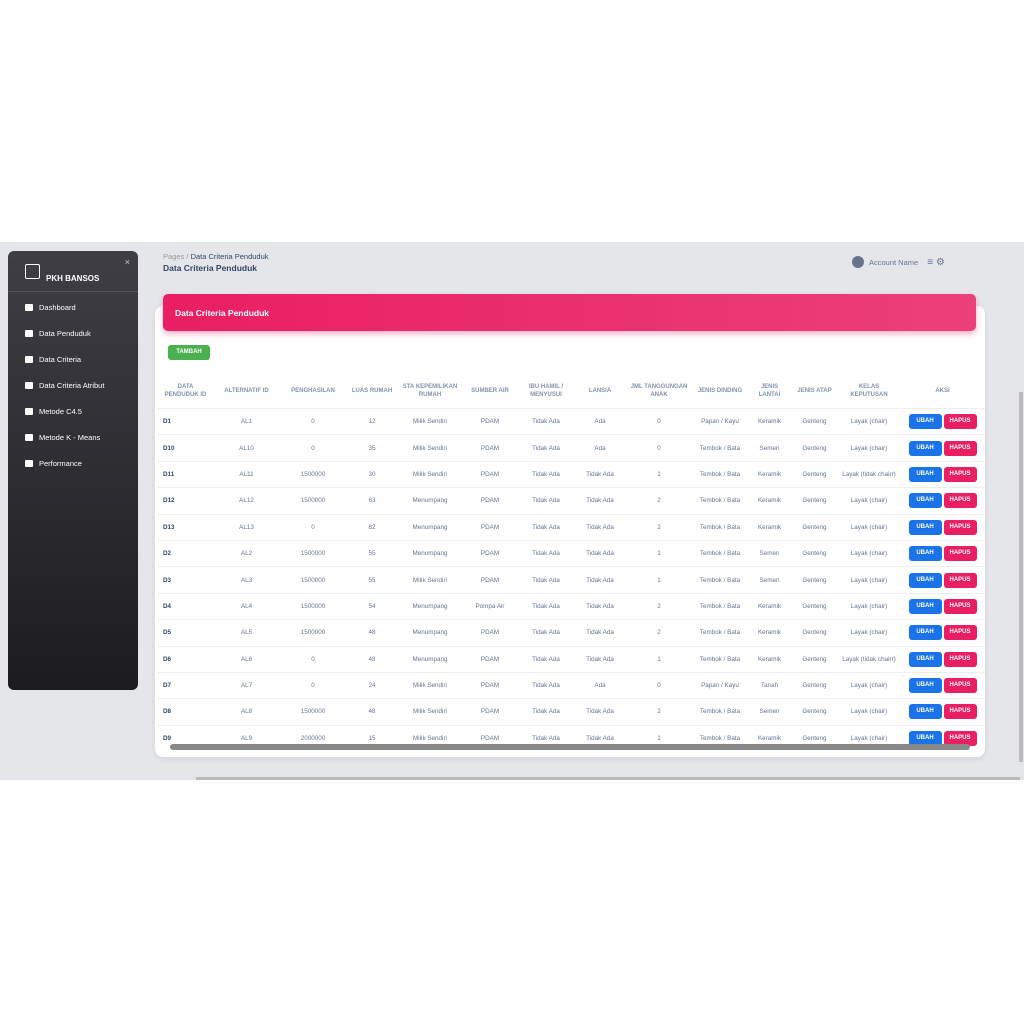  I want to click on cell: 12, so click(372, 421).